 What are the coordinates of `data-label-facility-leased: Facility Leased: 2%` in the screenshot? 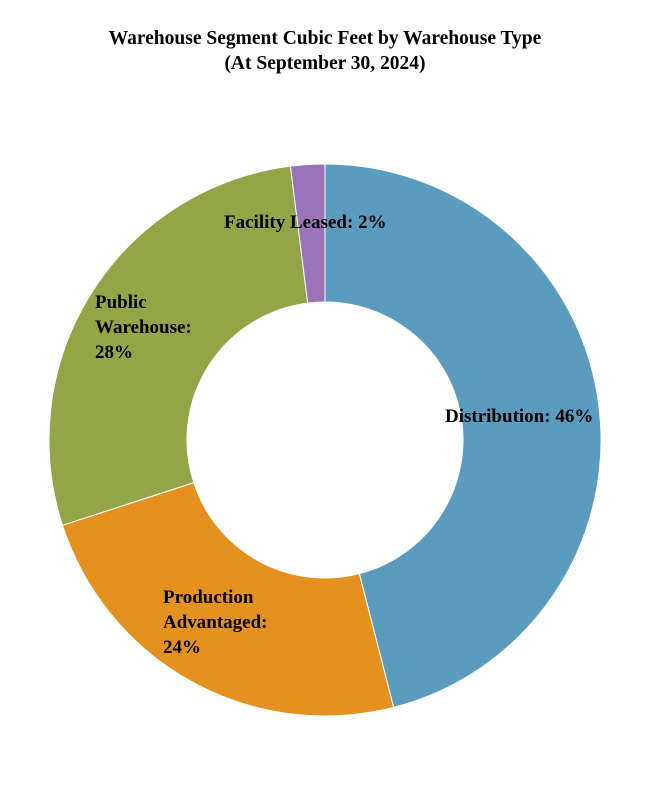 It's located at (305, 222).